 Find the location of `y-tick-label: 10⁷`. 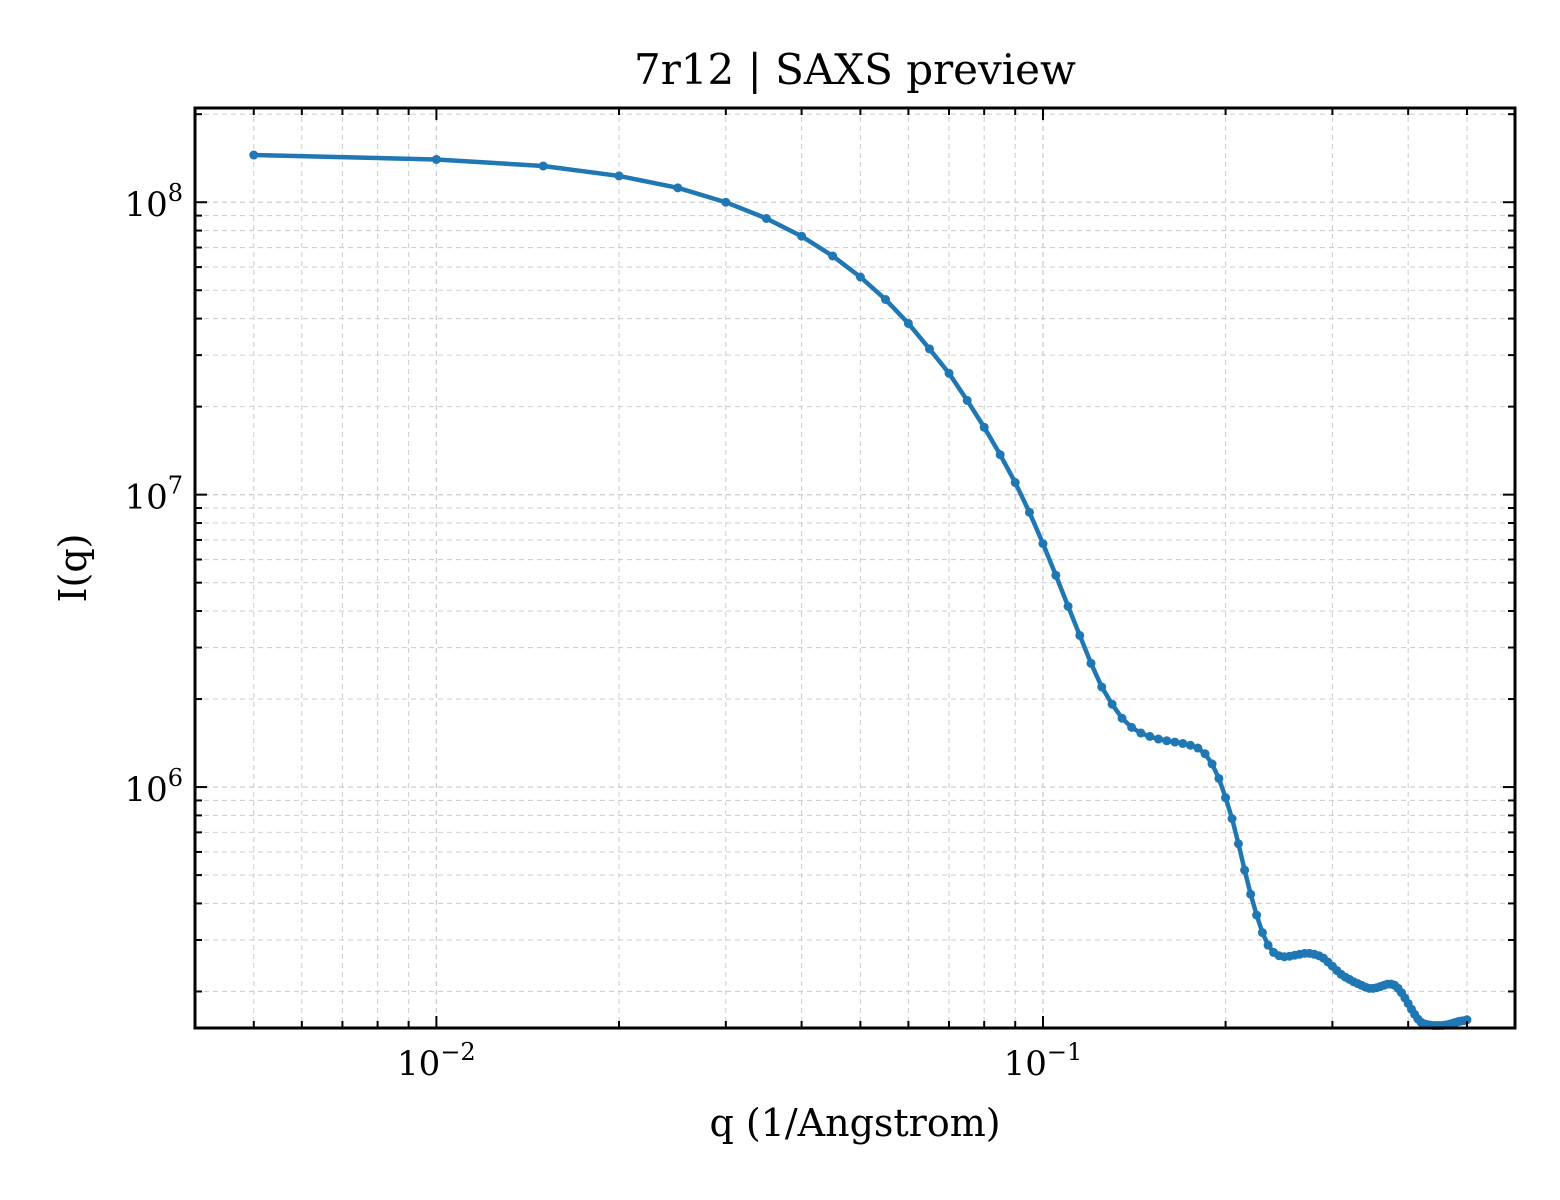

y-tick-label: 10⁷ is located at coordinates (153, 495).